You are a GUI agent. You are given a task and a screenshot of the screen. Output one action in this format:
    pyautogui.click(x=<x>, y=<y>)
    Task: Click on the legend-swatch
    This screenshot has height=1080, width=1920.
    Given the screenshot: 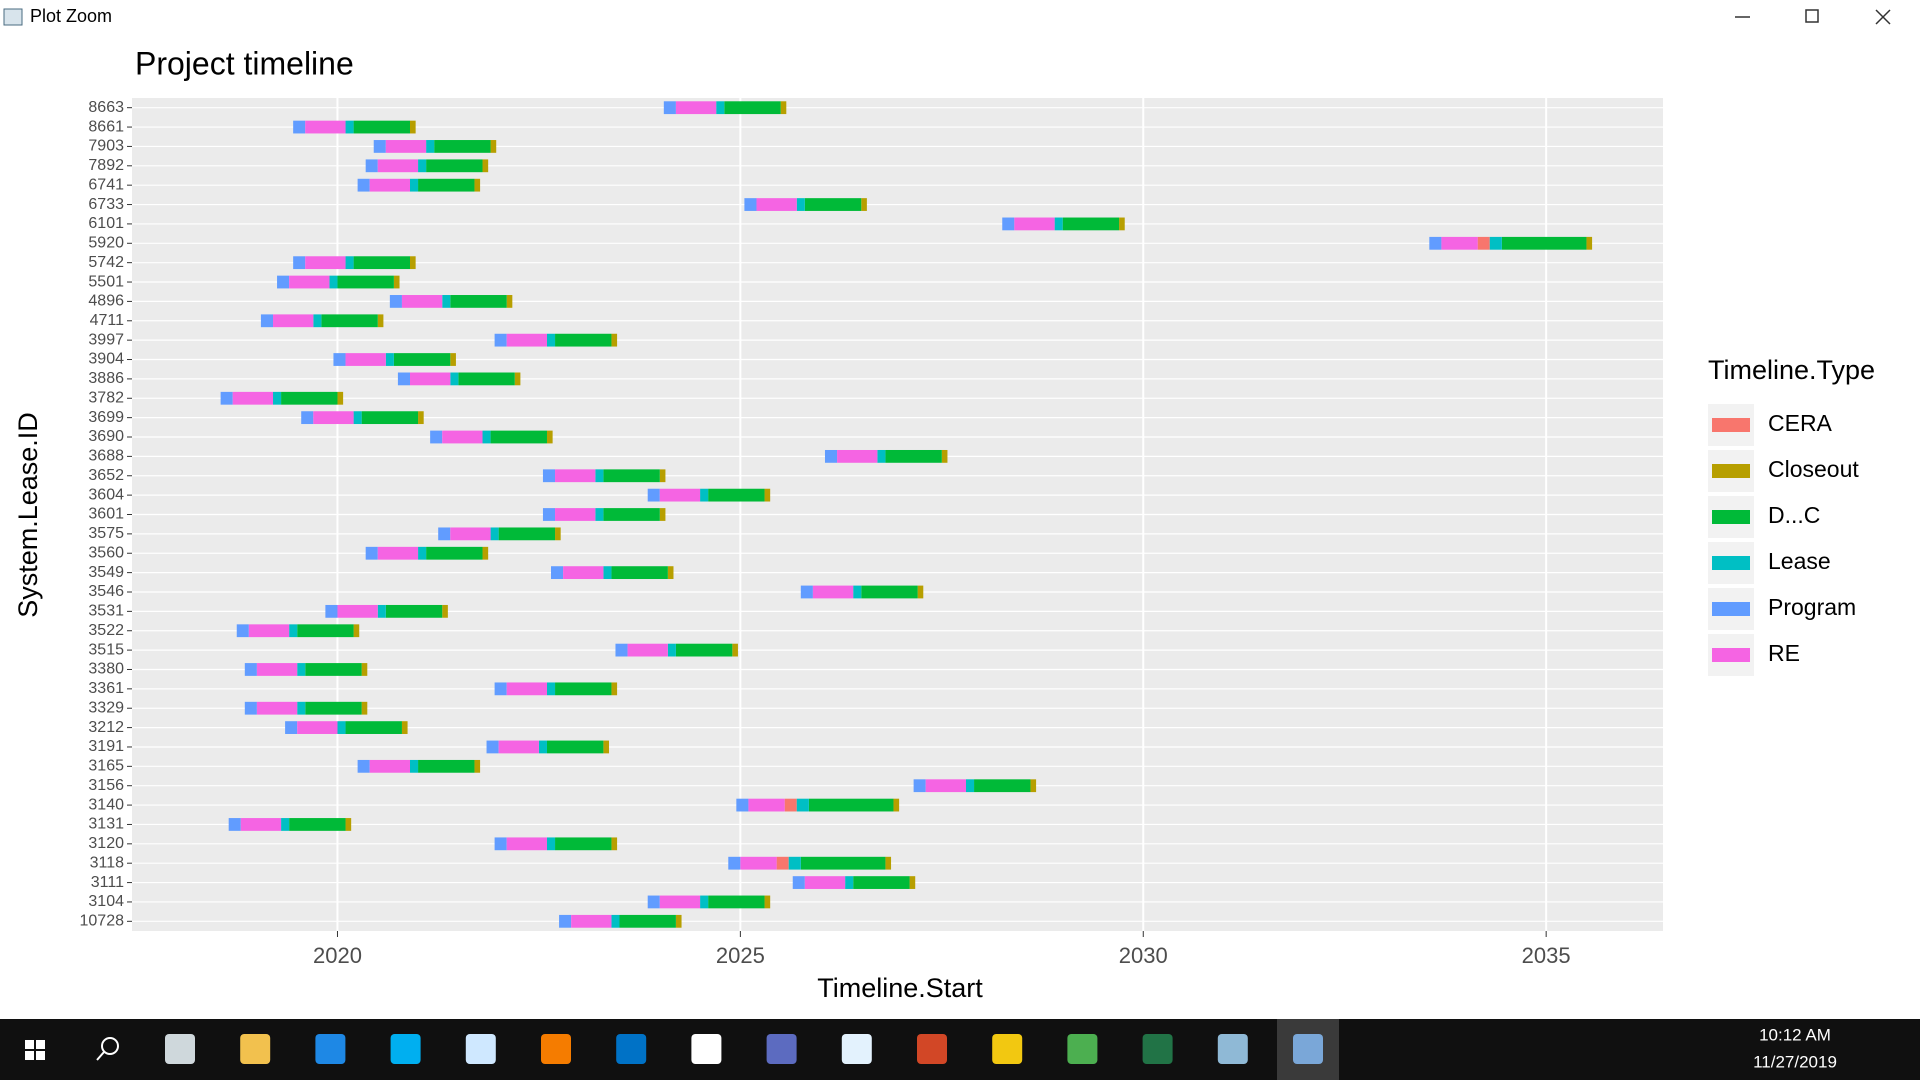 What is the action you would take?
    pyautogui.click(x=1731, y=471)
    